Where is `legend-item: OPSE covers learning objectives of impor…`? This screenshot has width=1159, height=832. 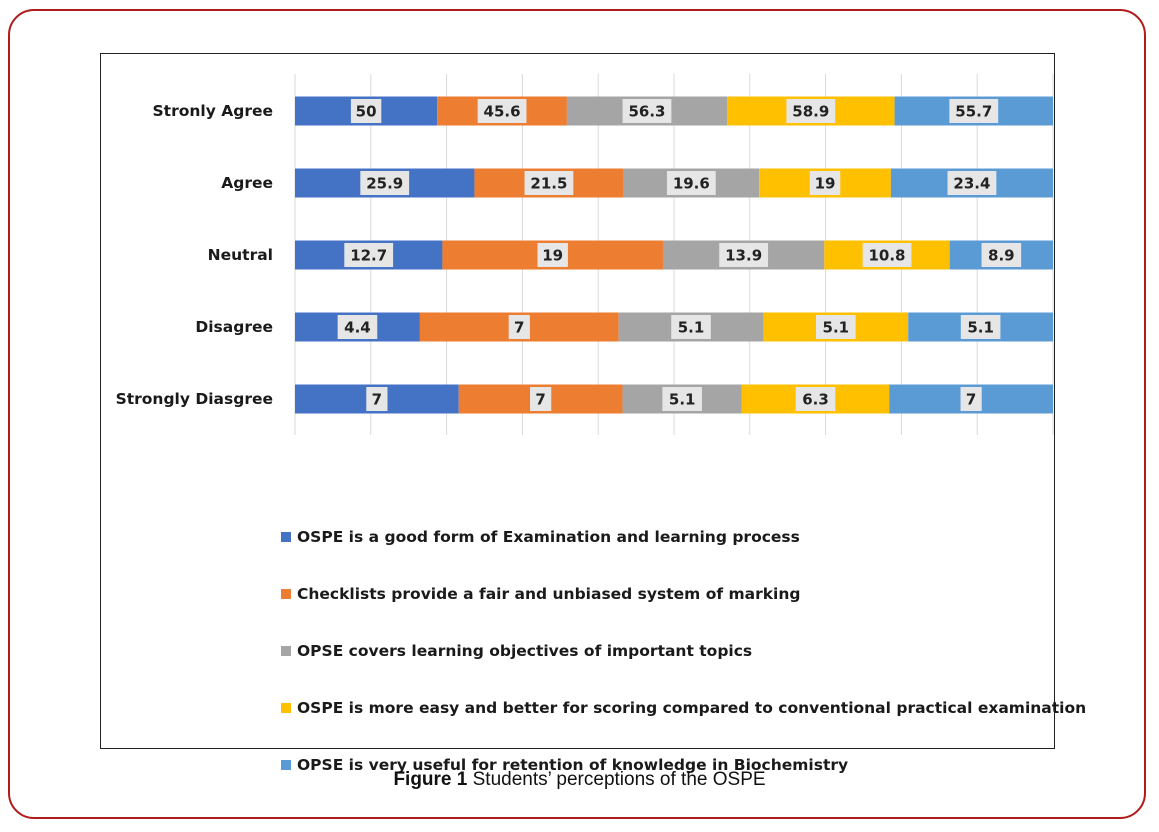 legend-item: OPSE covers learning objectives of impor… is located at coordinates (711, 651).